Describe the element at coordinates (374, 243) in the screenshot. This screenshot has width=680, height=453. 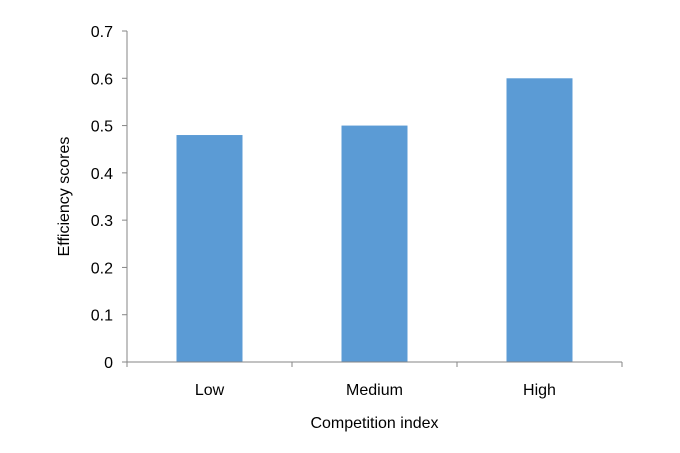
I see `bar-medium` at that location.